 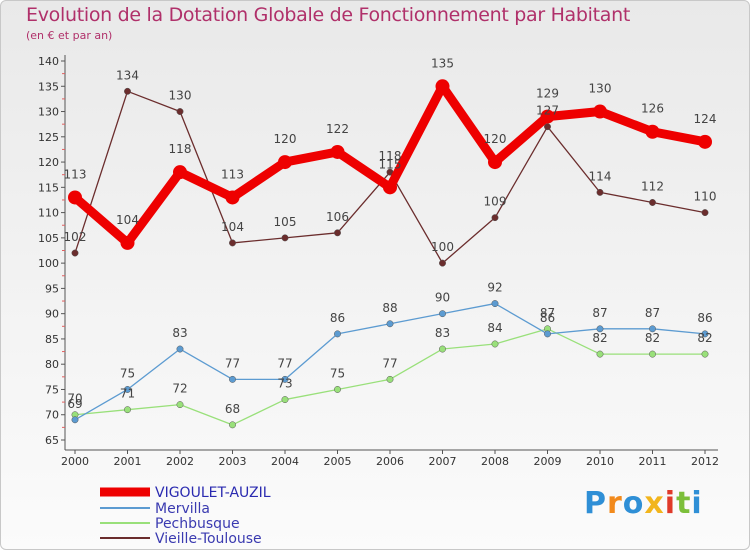 I want to click on x-tick-label: 2004, so click(x=285, y=461).